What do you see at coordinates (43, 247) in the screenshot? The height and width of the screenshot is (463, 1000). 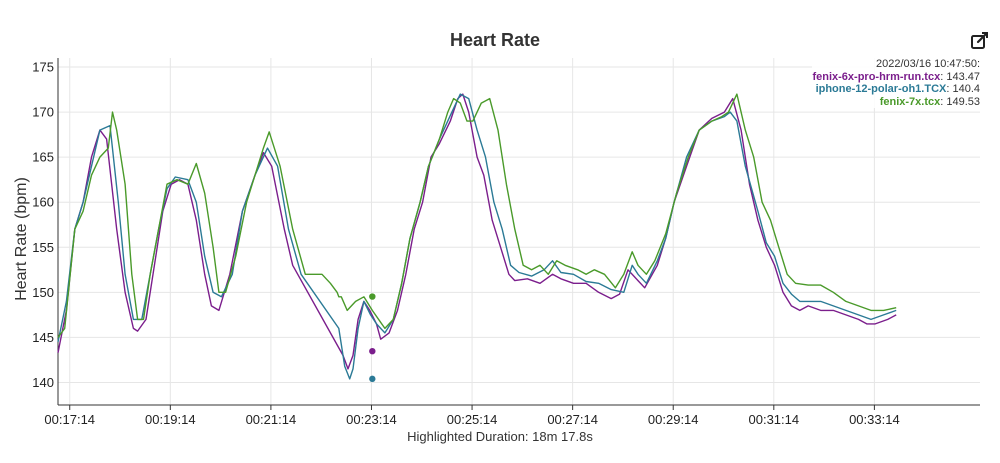 I see `y-tick-label: 155` at bounding box center [43, 247].